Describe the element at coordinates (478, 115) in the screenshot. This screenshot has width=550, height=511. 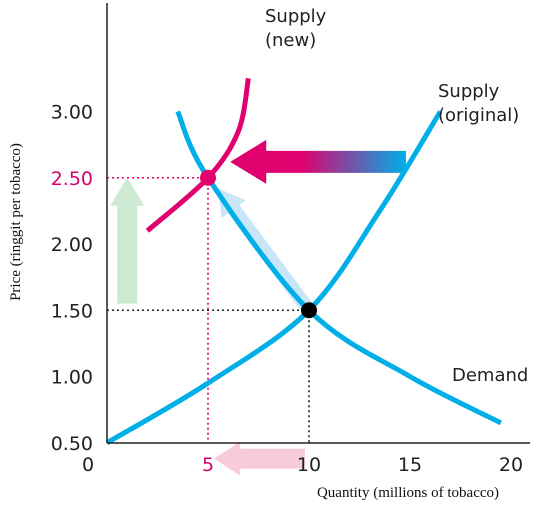
I see `supply-original-label: (original)` at that location.